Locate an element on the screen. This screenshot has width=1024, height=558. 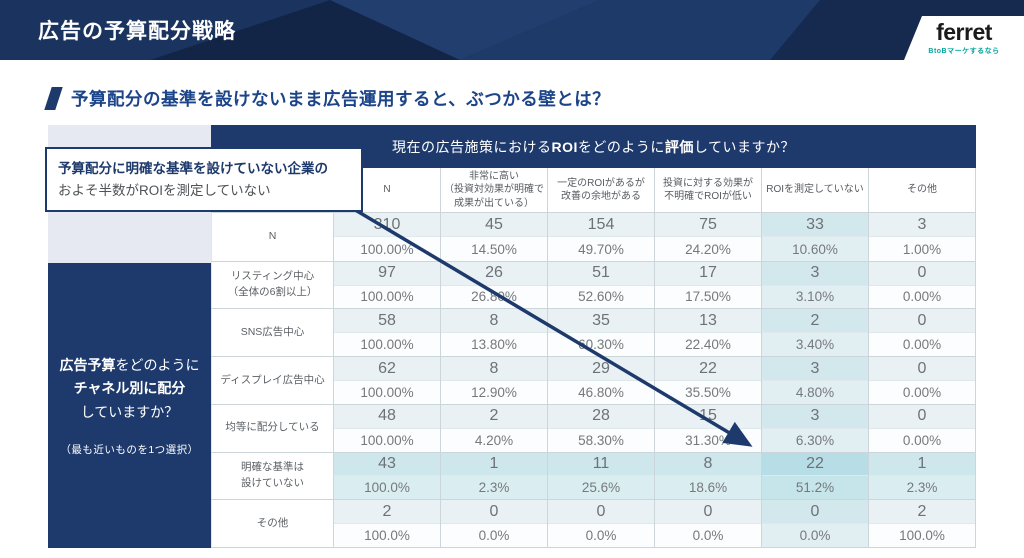
table-cell: 13 22.40% is located at coordinates (707, 333).